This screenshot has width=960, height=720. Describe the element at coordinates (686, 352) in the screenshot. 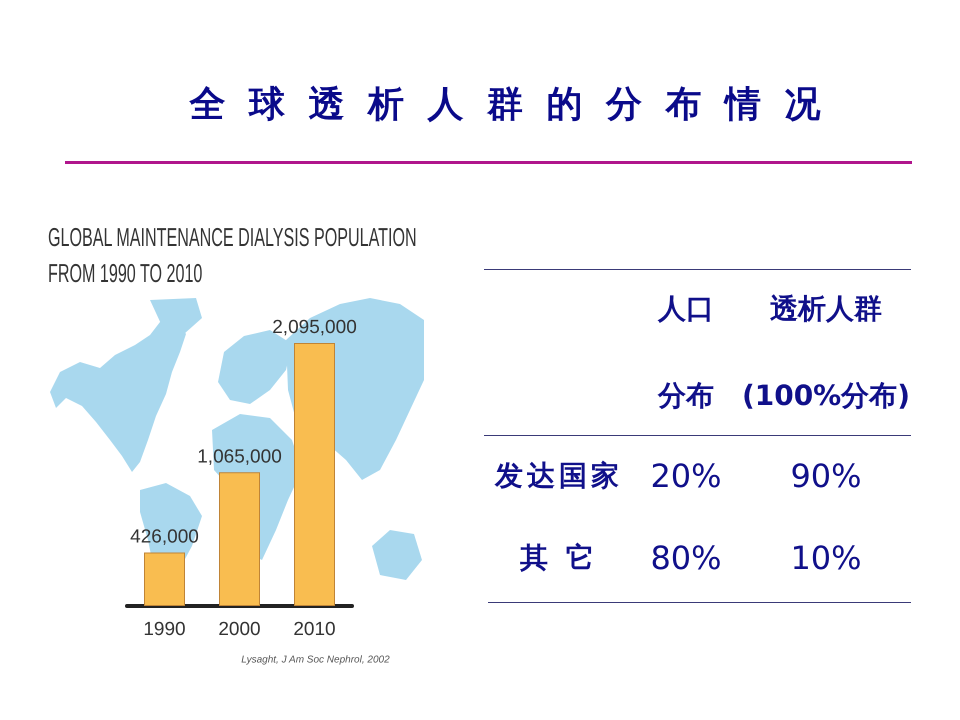

I see `category-label: 人口分布` at that location.